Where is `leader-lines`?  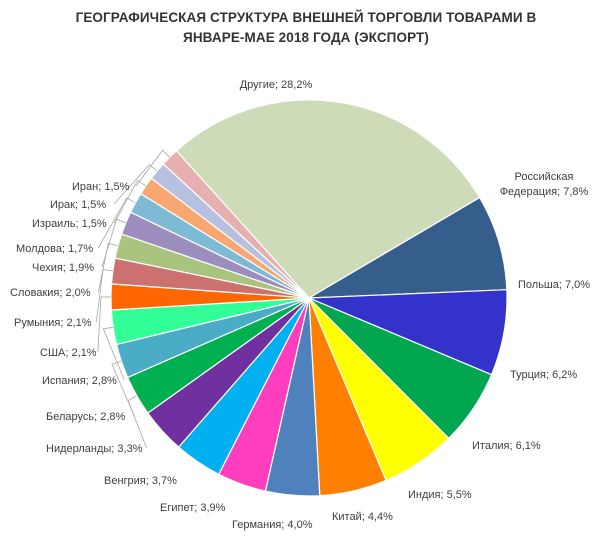
leader-lines is located at coordinates (132, 299).